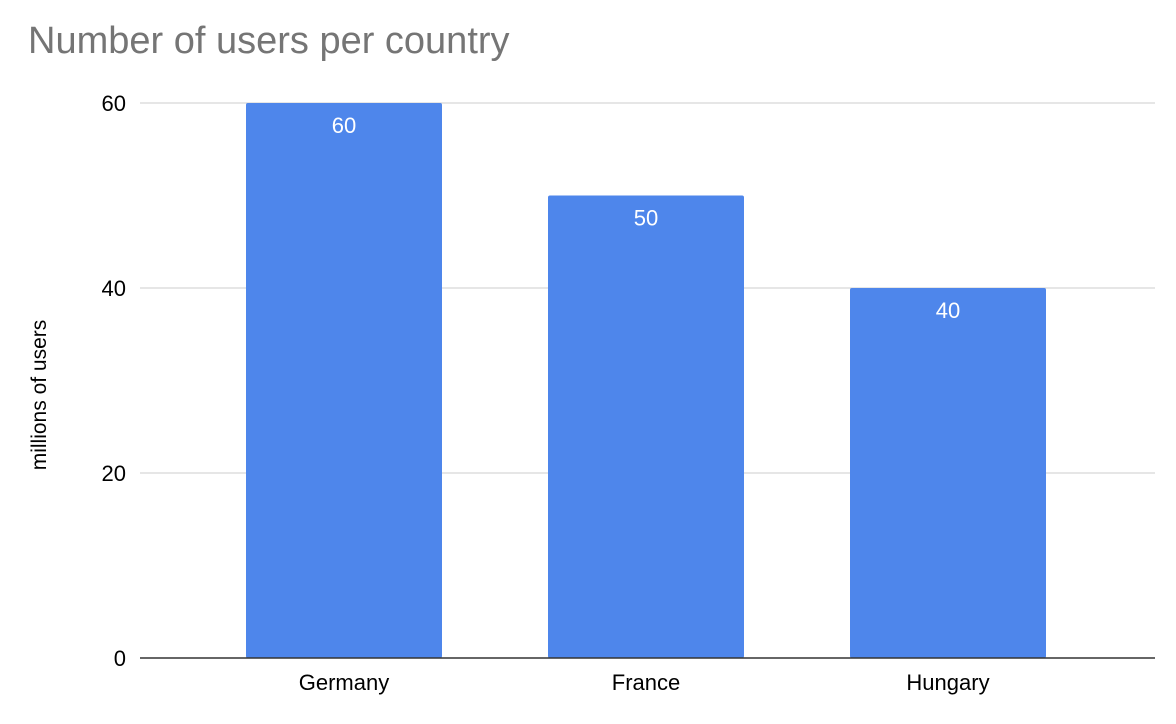  I want to click on data-label-germany: 60, so click(344, 125).